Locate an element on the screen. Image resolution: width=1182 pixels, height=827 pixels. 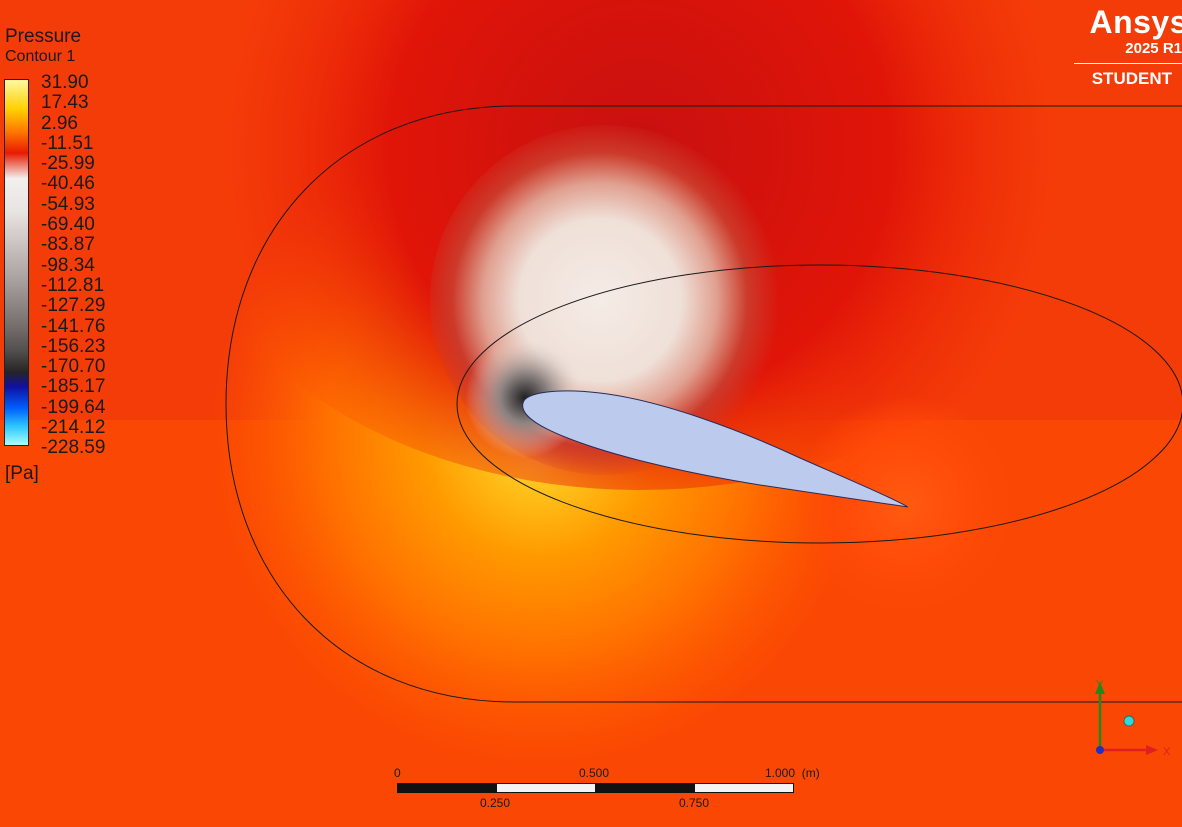
legend-tick: 31.90 is located at coordinates (65, 82).